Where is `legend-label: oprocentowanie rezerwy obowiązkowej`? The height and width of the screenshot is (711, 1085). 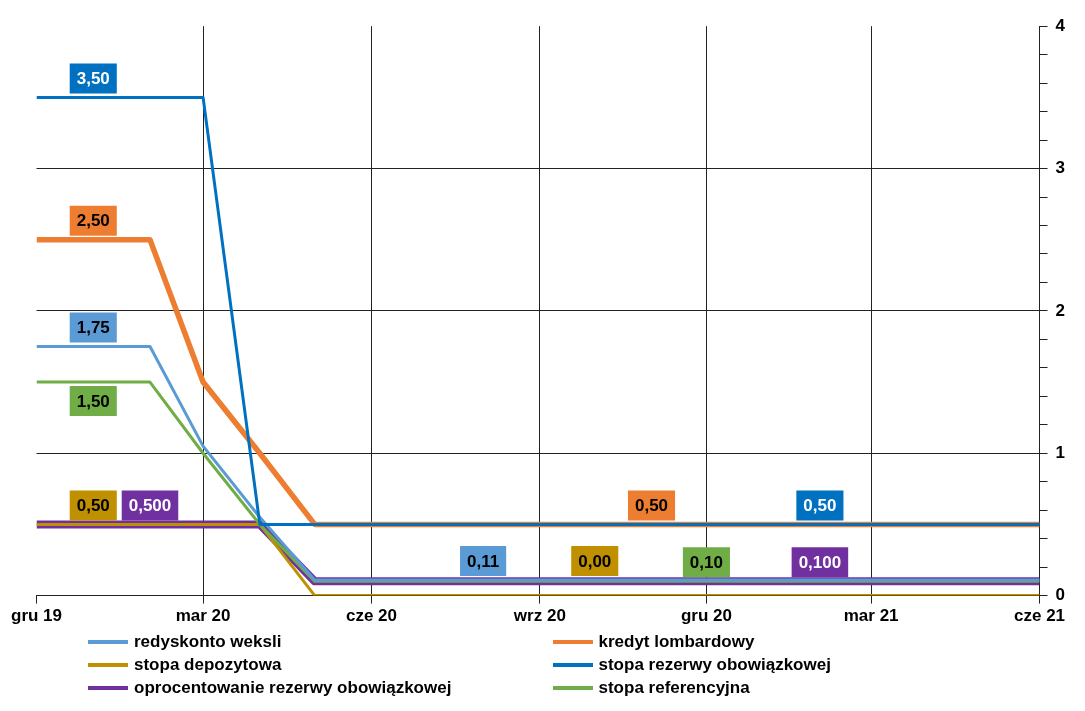
legend-label: oprocentowanie rezerwy obowiązkowej is located at coordinates (293, 688).